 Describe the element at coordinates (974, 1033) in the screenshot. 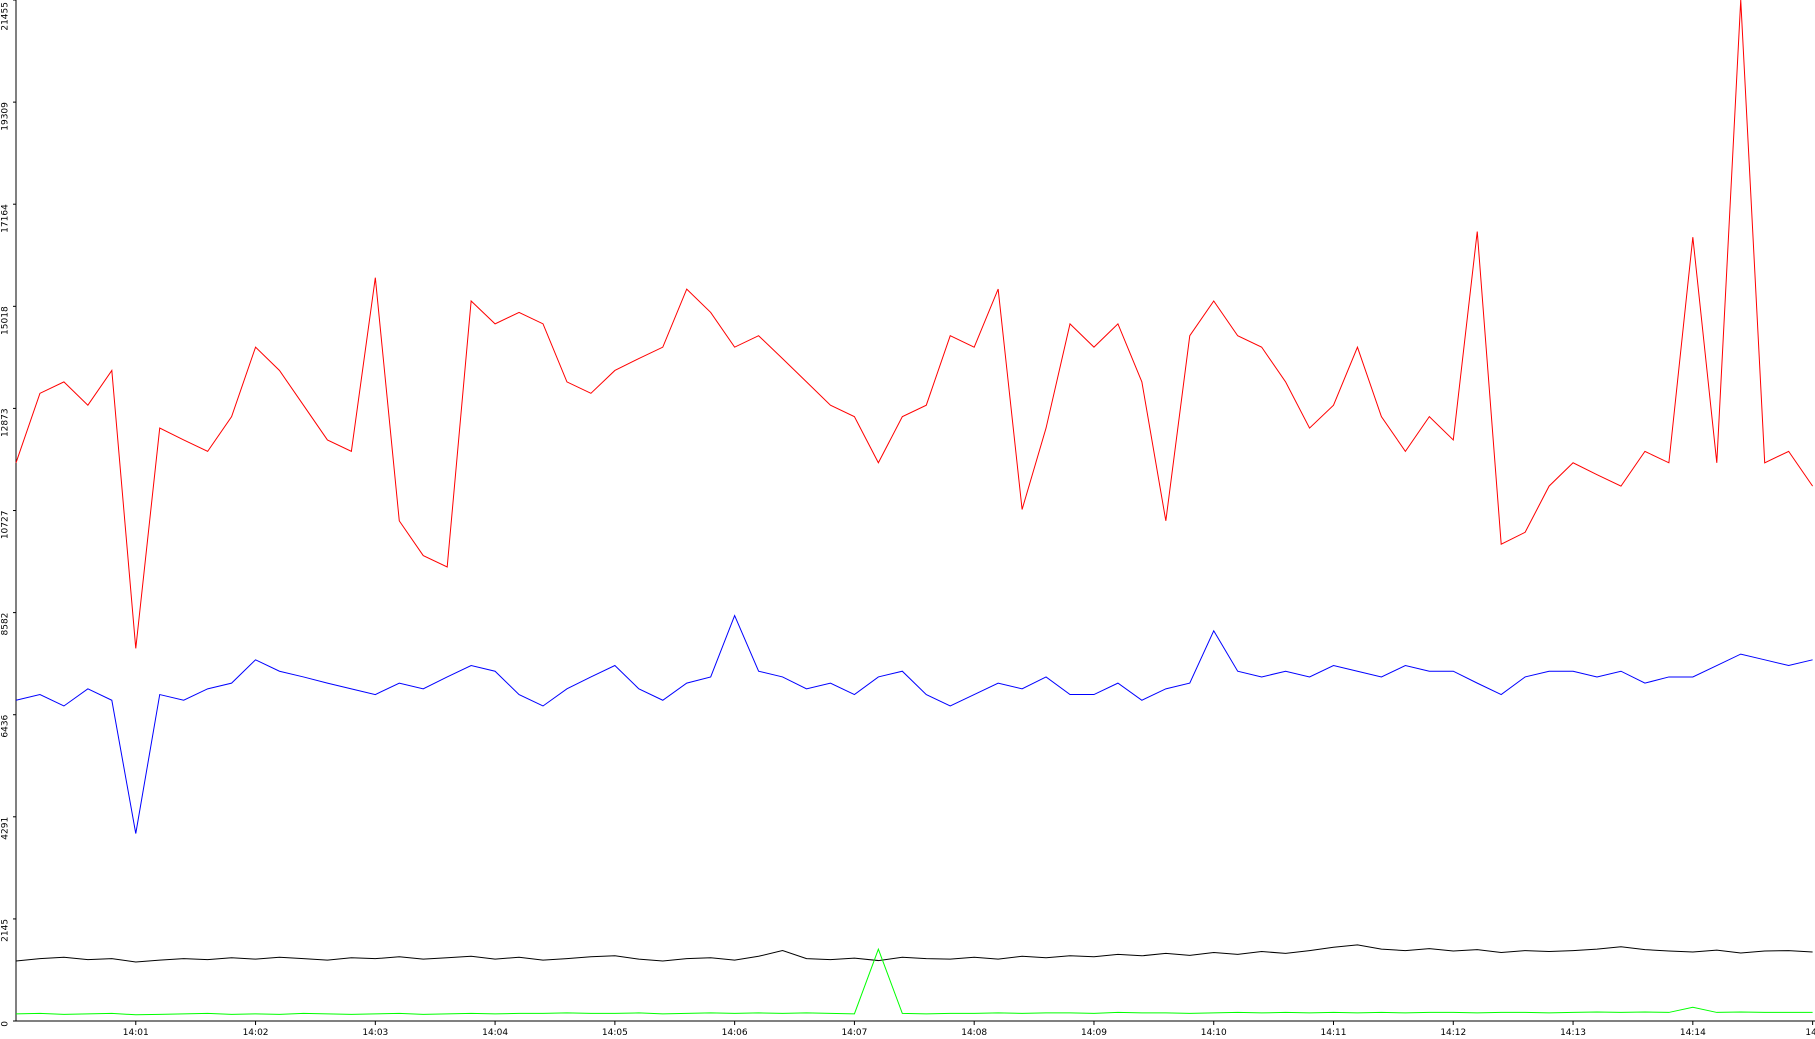

I see `x-tick-label: 14:08` at that location.